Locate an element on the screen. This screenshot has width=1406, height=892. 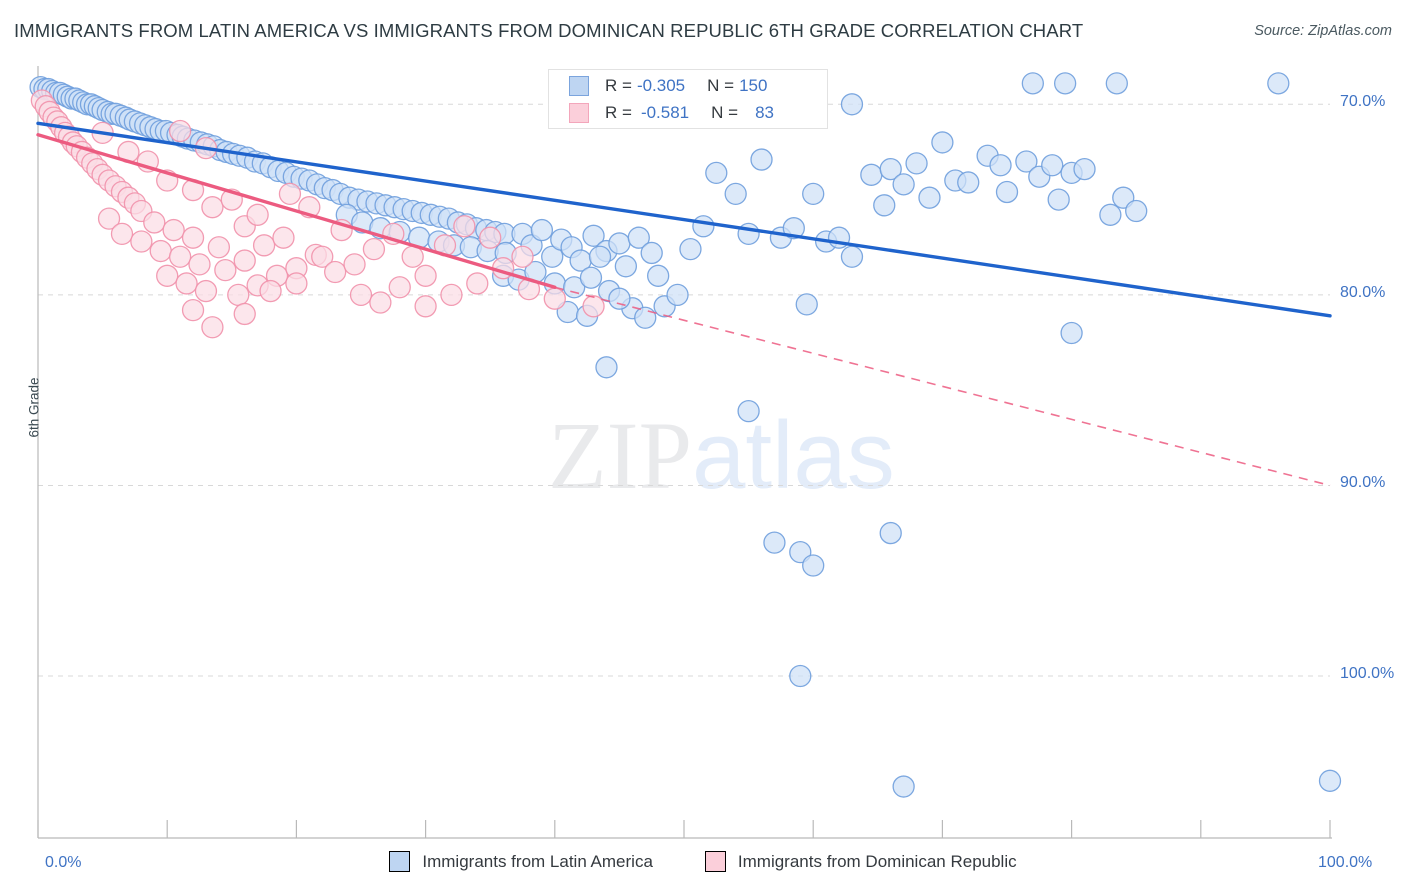
correlation-stats-legend: R = -0.305 N = 150 R = -0.581 N = 83 is located at coordinates (688, 99).